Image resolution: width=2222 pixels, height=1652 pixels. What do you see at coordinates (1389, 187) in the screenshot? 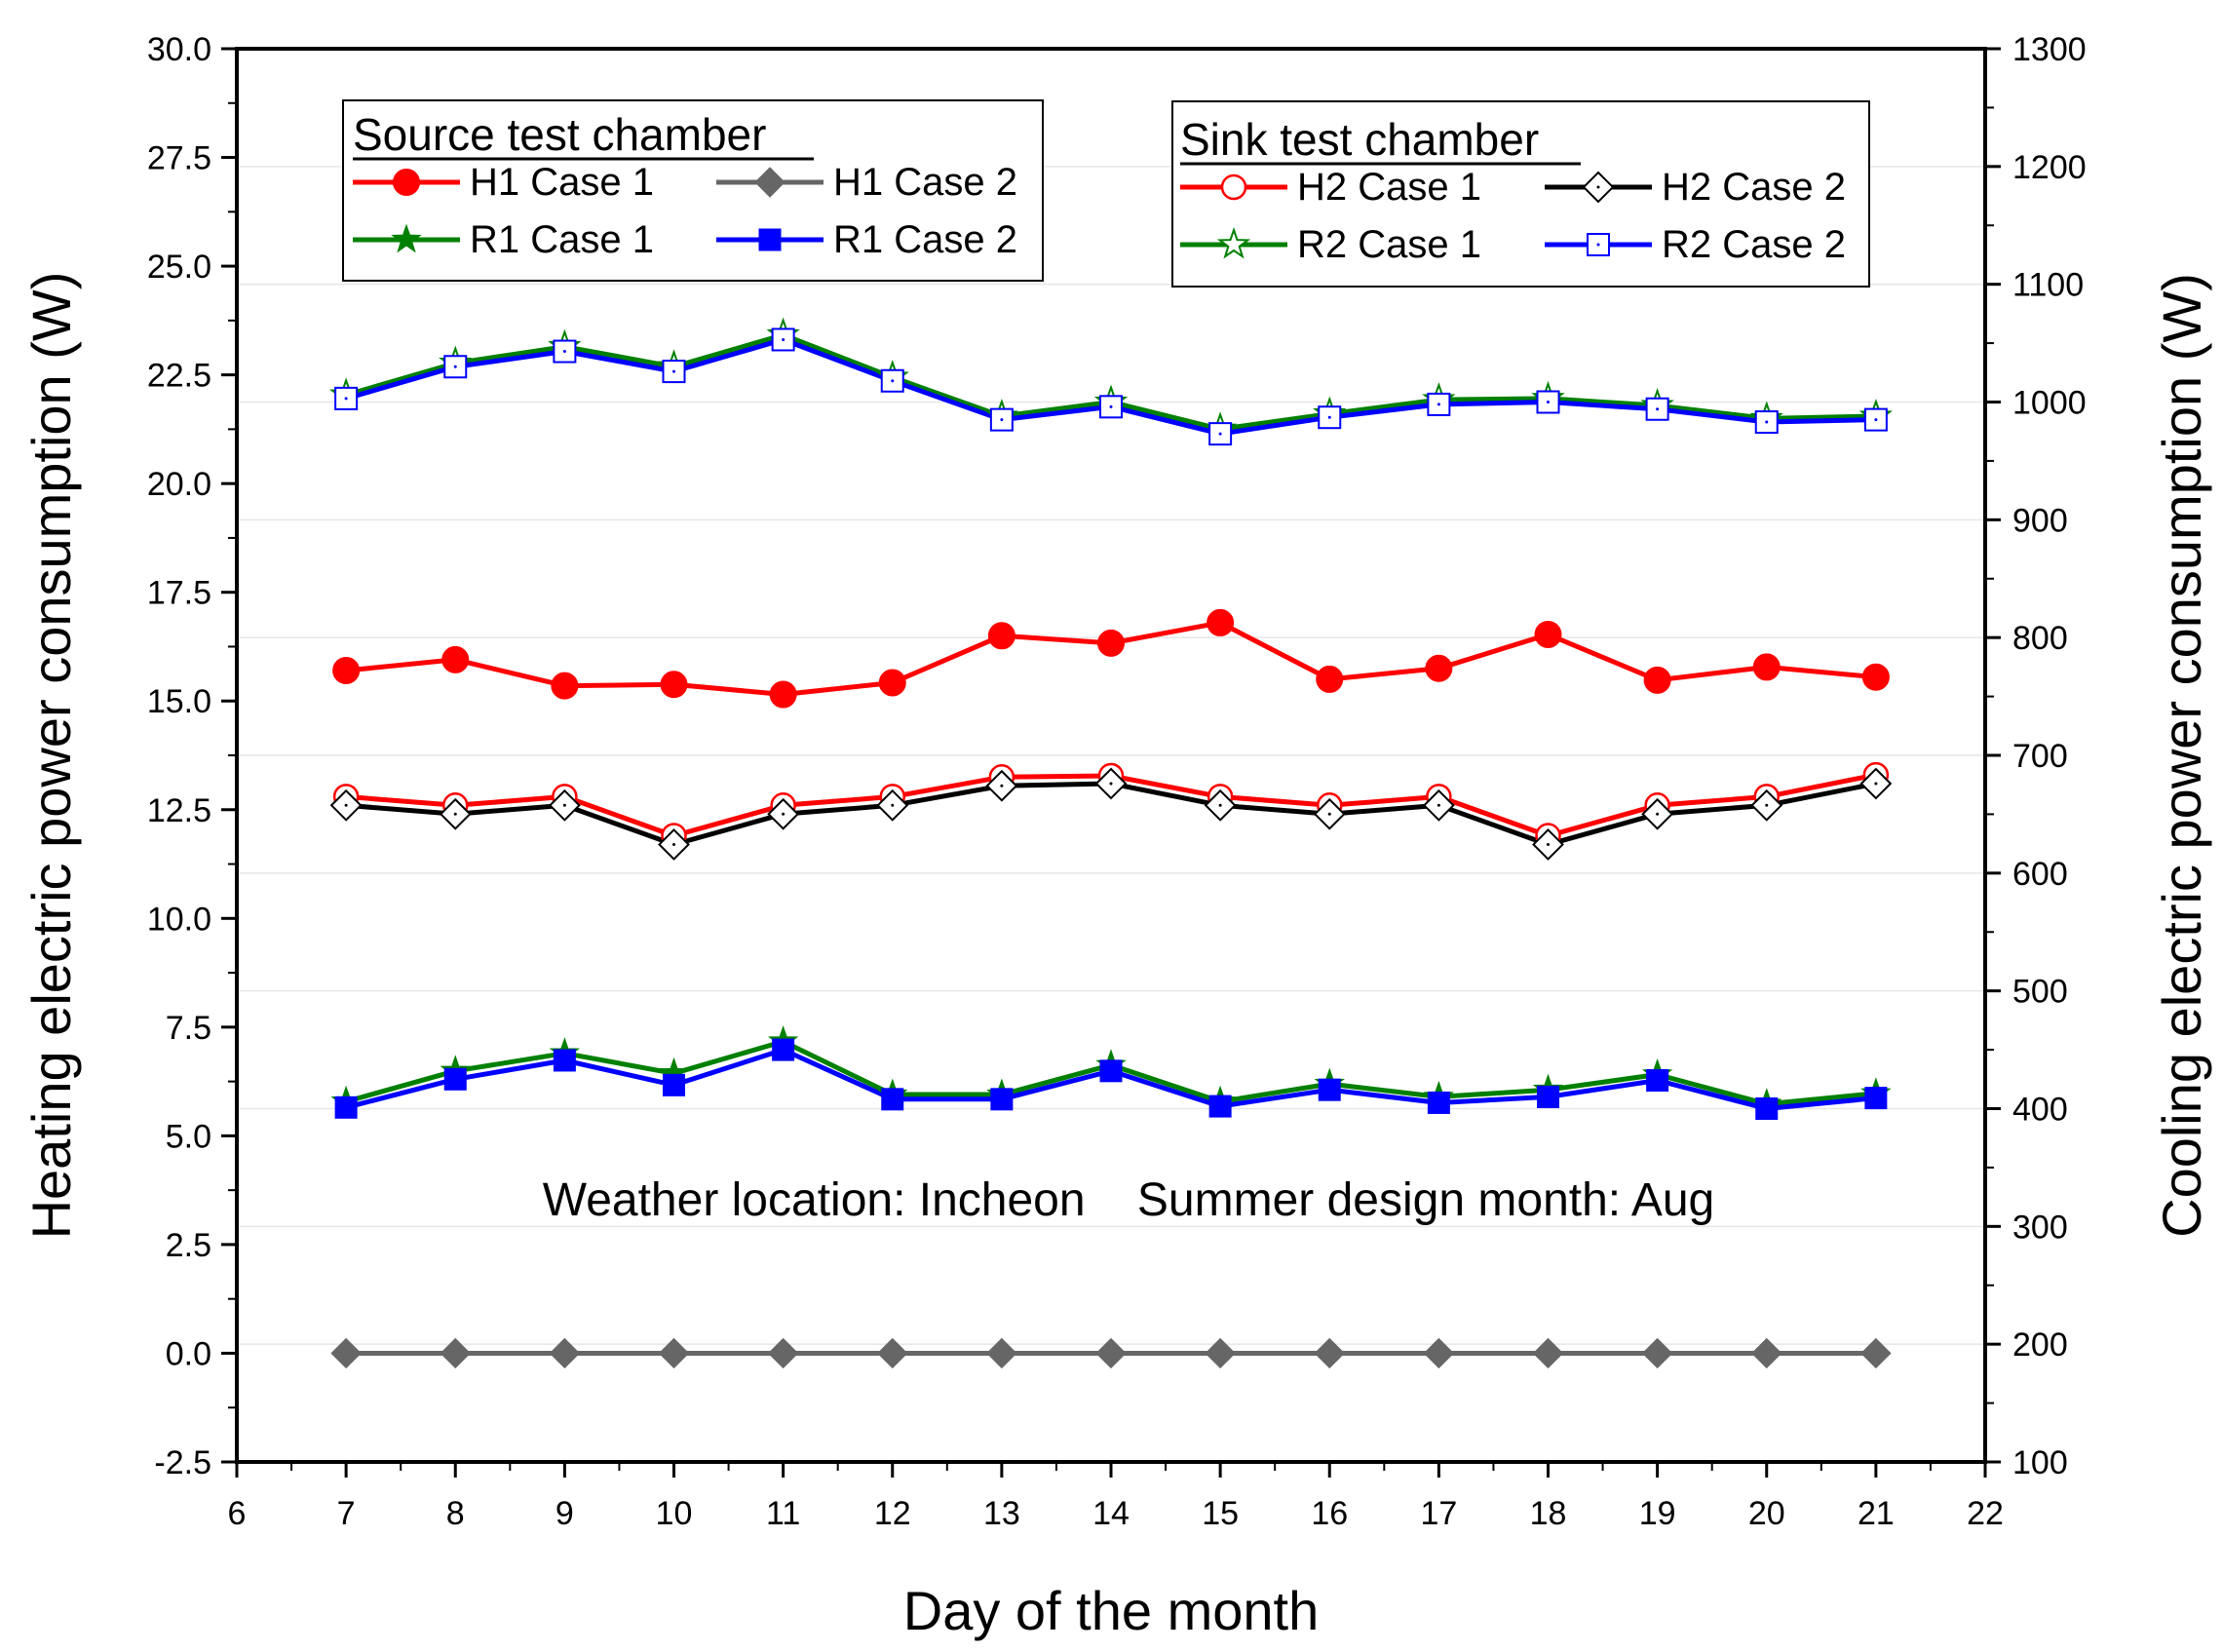
I see `legend-label: H2 Case 1` at bounding box center [1389, 187].